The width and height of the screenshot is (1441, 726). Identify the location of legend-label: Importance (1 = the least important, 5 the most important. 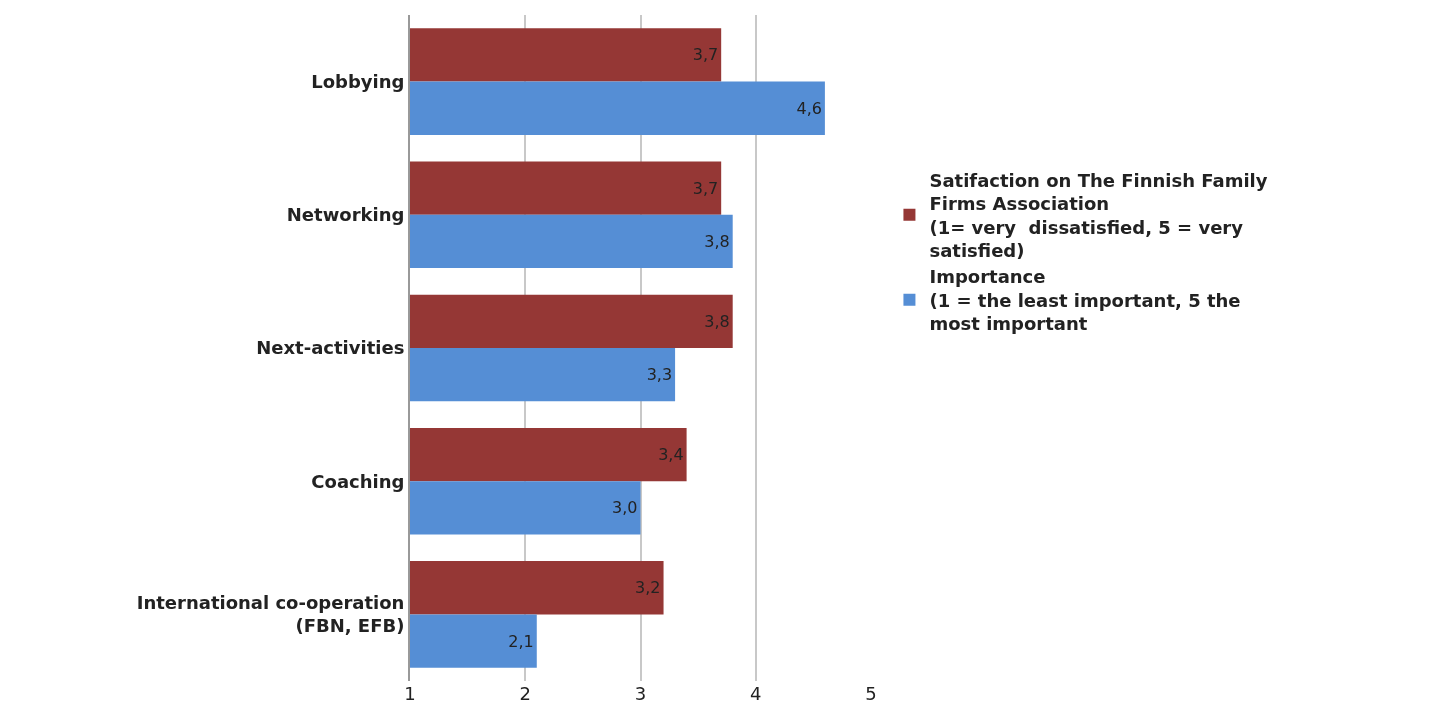
(1085, 300).